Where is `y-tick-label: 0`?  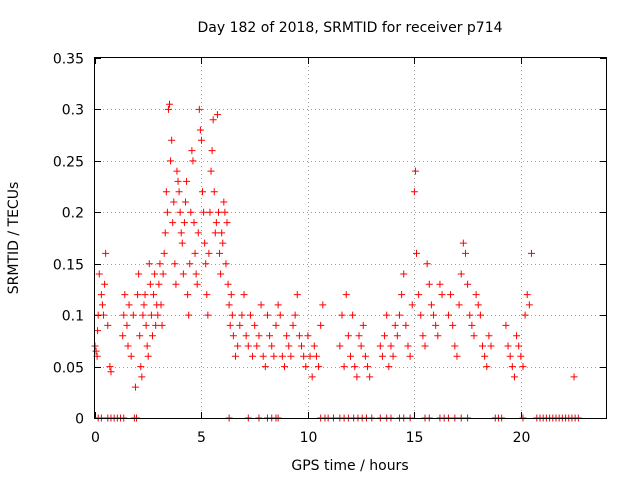
y-tick-label: 0 is located at coordinates (79, 420).